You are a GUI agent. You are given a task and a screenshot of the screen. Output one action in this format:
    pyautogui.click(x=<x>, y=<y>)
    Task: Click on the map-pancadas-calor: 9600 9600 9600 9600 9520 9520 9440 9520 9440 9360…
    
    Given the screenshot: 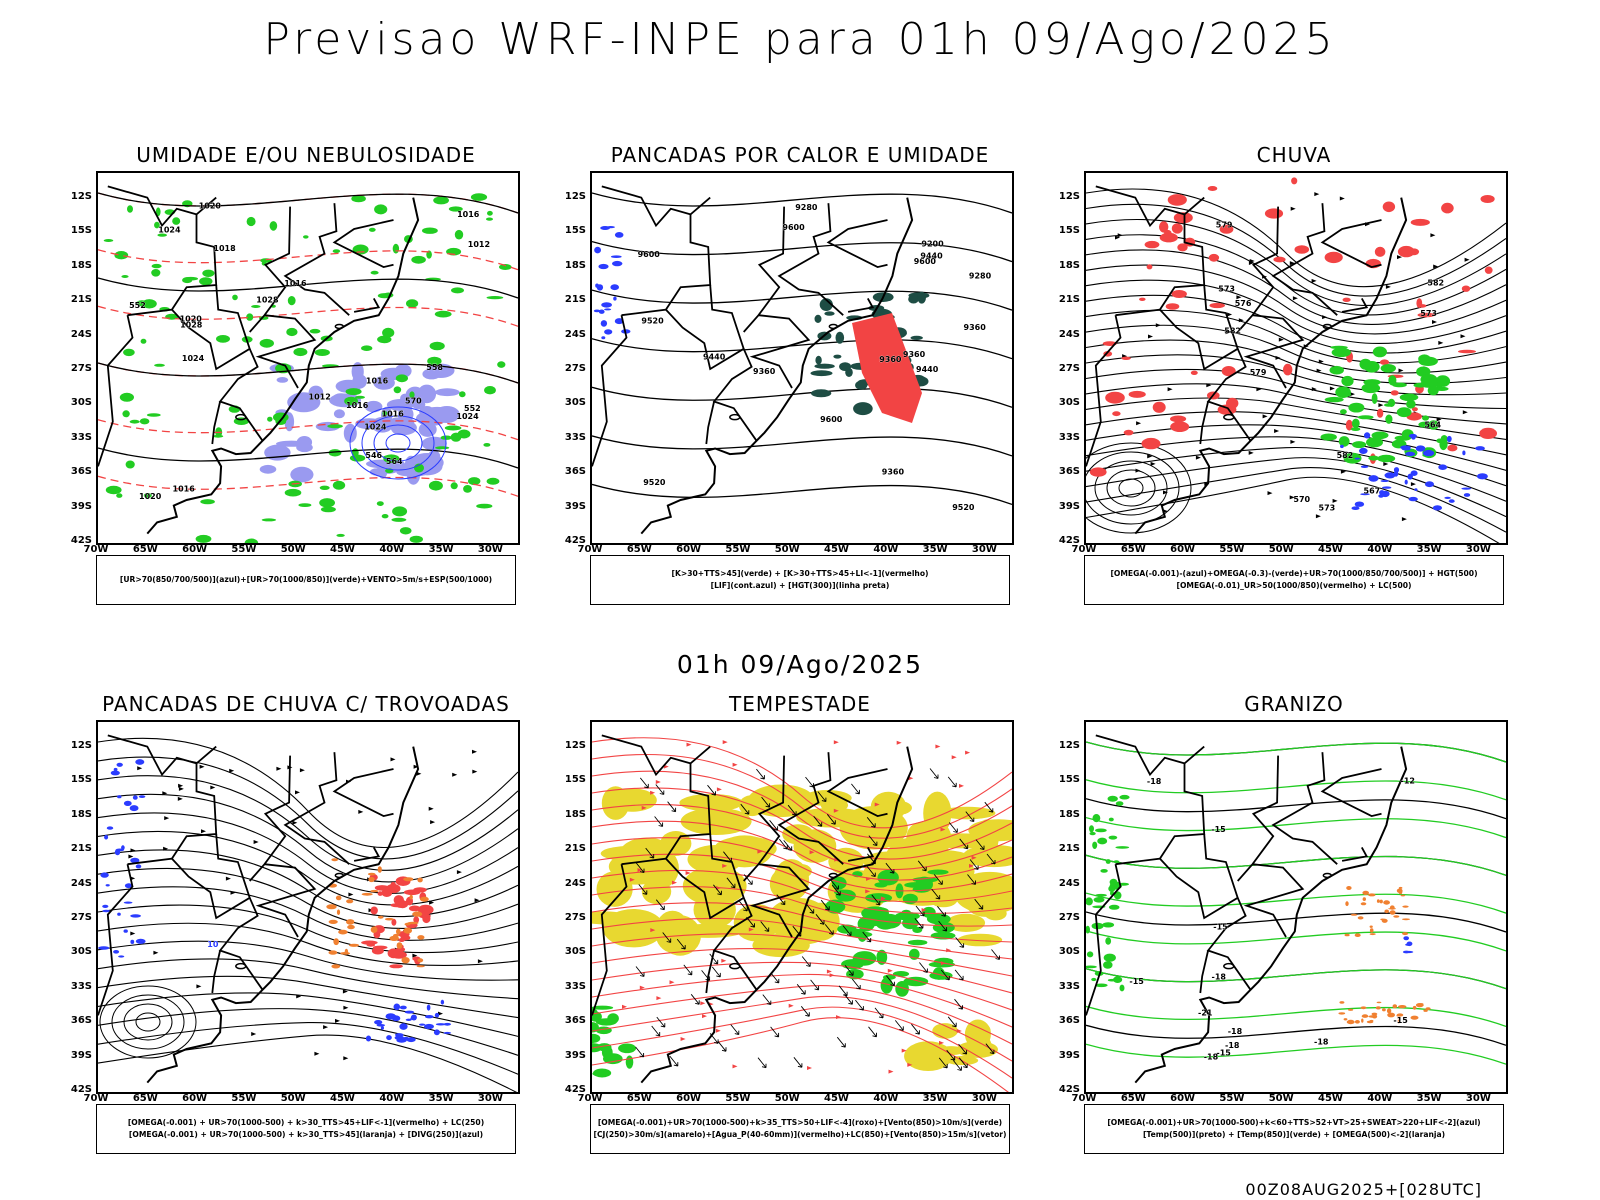 What is the action you would take?
    pyautogui.click(x=802, y=358)
    